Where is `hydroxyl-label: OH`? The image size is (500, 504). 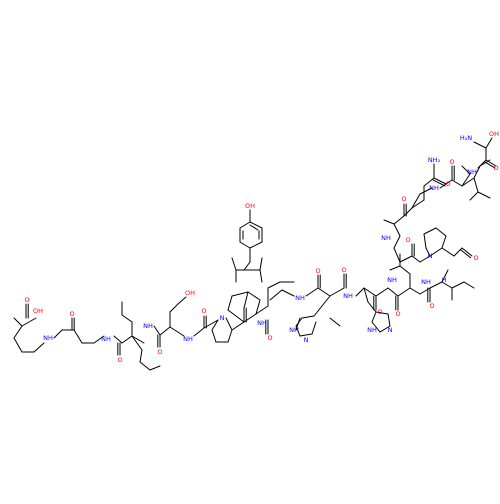 hydroxyl-label: OH is located at coordinates (190, 293).